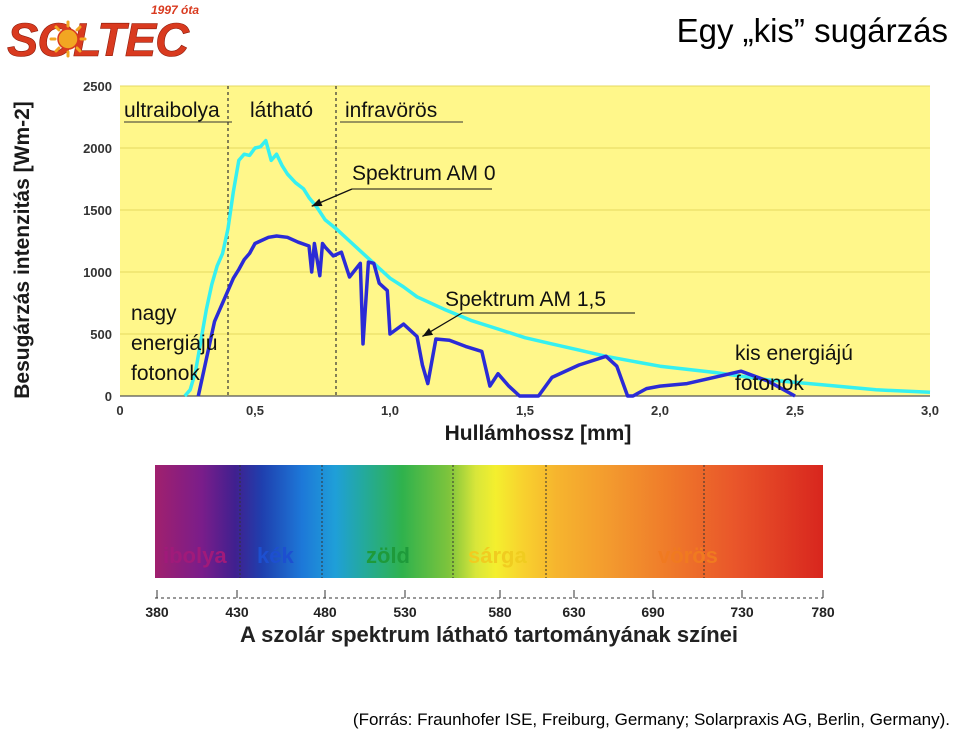  I want to click on x-axis-ticks: 0 0,5 1,0 1,5 2,0 2,5 3,0, so click(527, 410).